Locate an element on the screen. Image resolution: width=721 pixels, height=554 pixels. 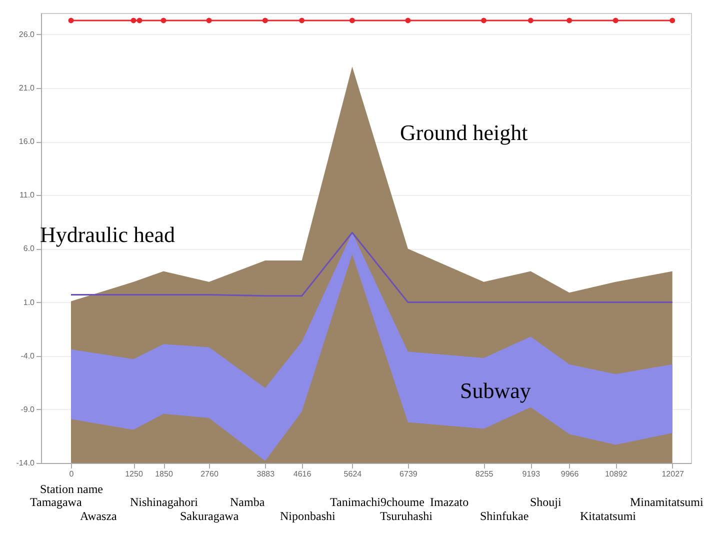
x-tick-label: 8255 is located at coordinates (484, 474).